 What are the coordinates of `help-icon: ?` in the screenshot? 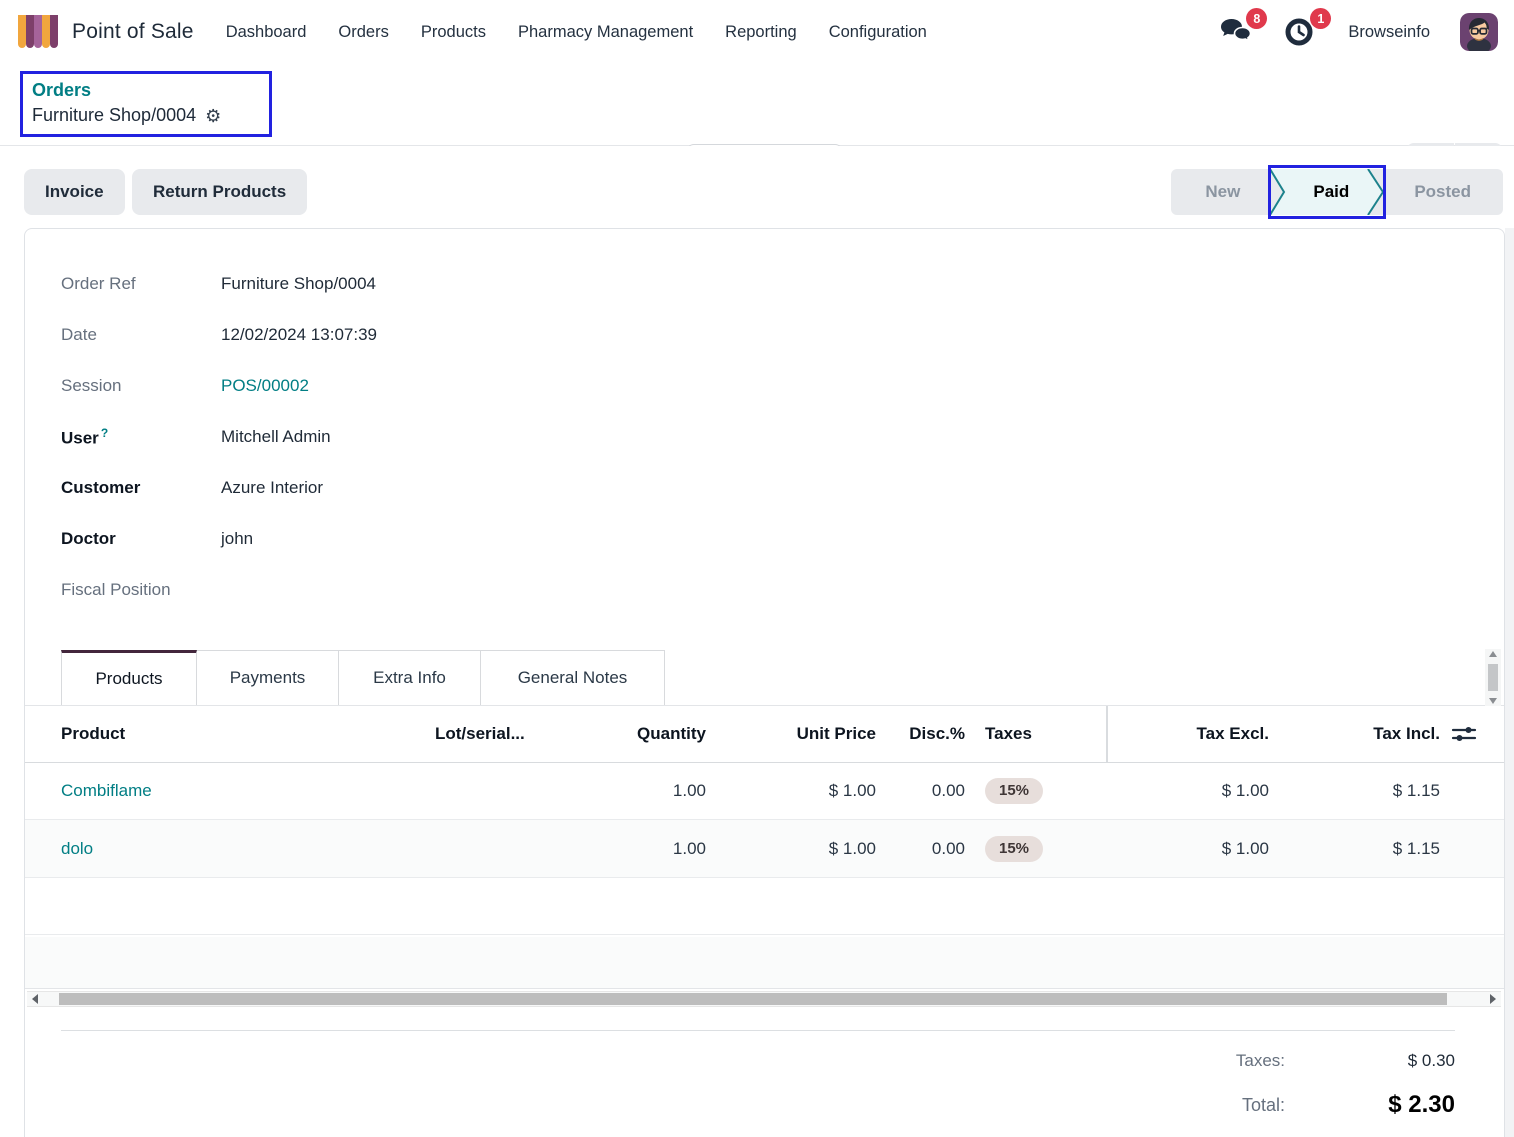 It's located at (104, 432).